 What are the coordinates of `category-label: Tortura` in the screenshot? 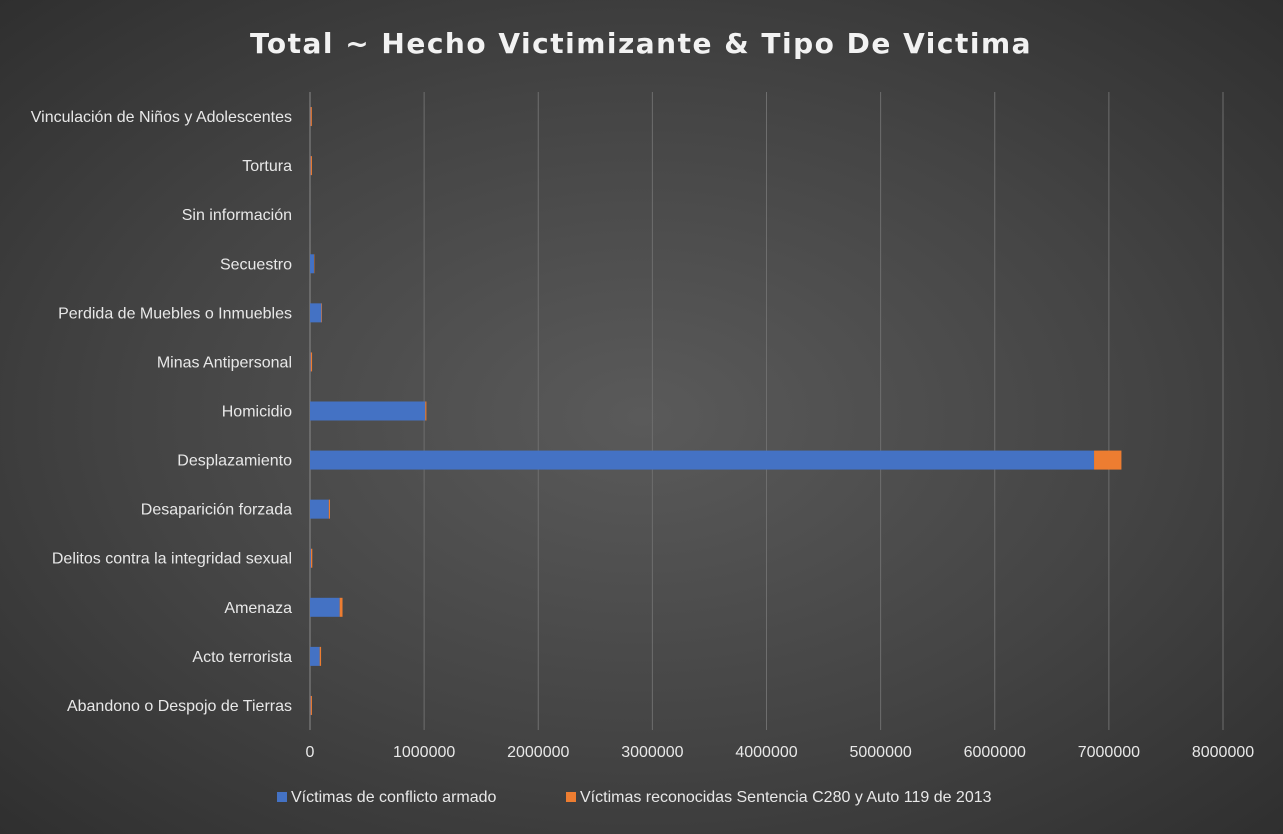 It's located at (267, 166).